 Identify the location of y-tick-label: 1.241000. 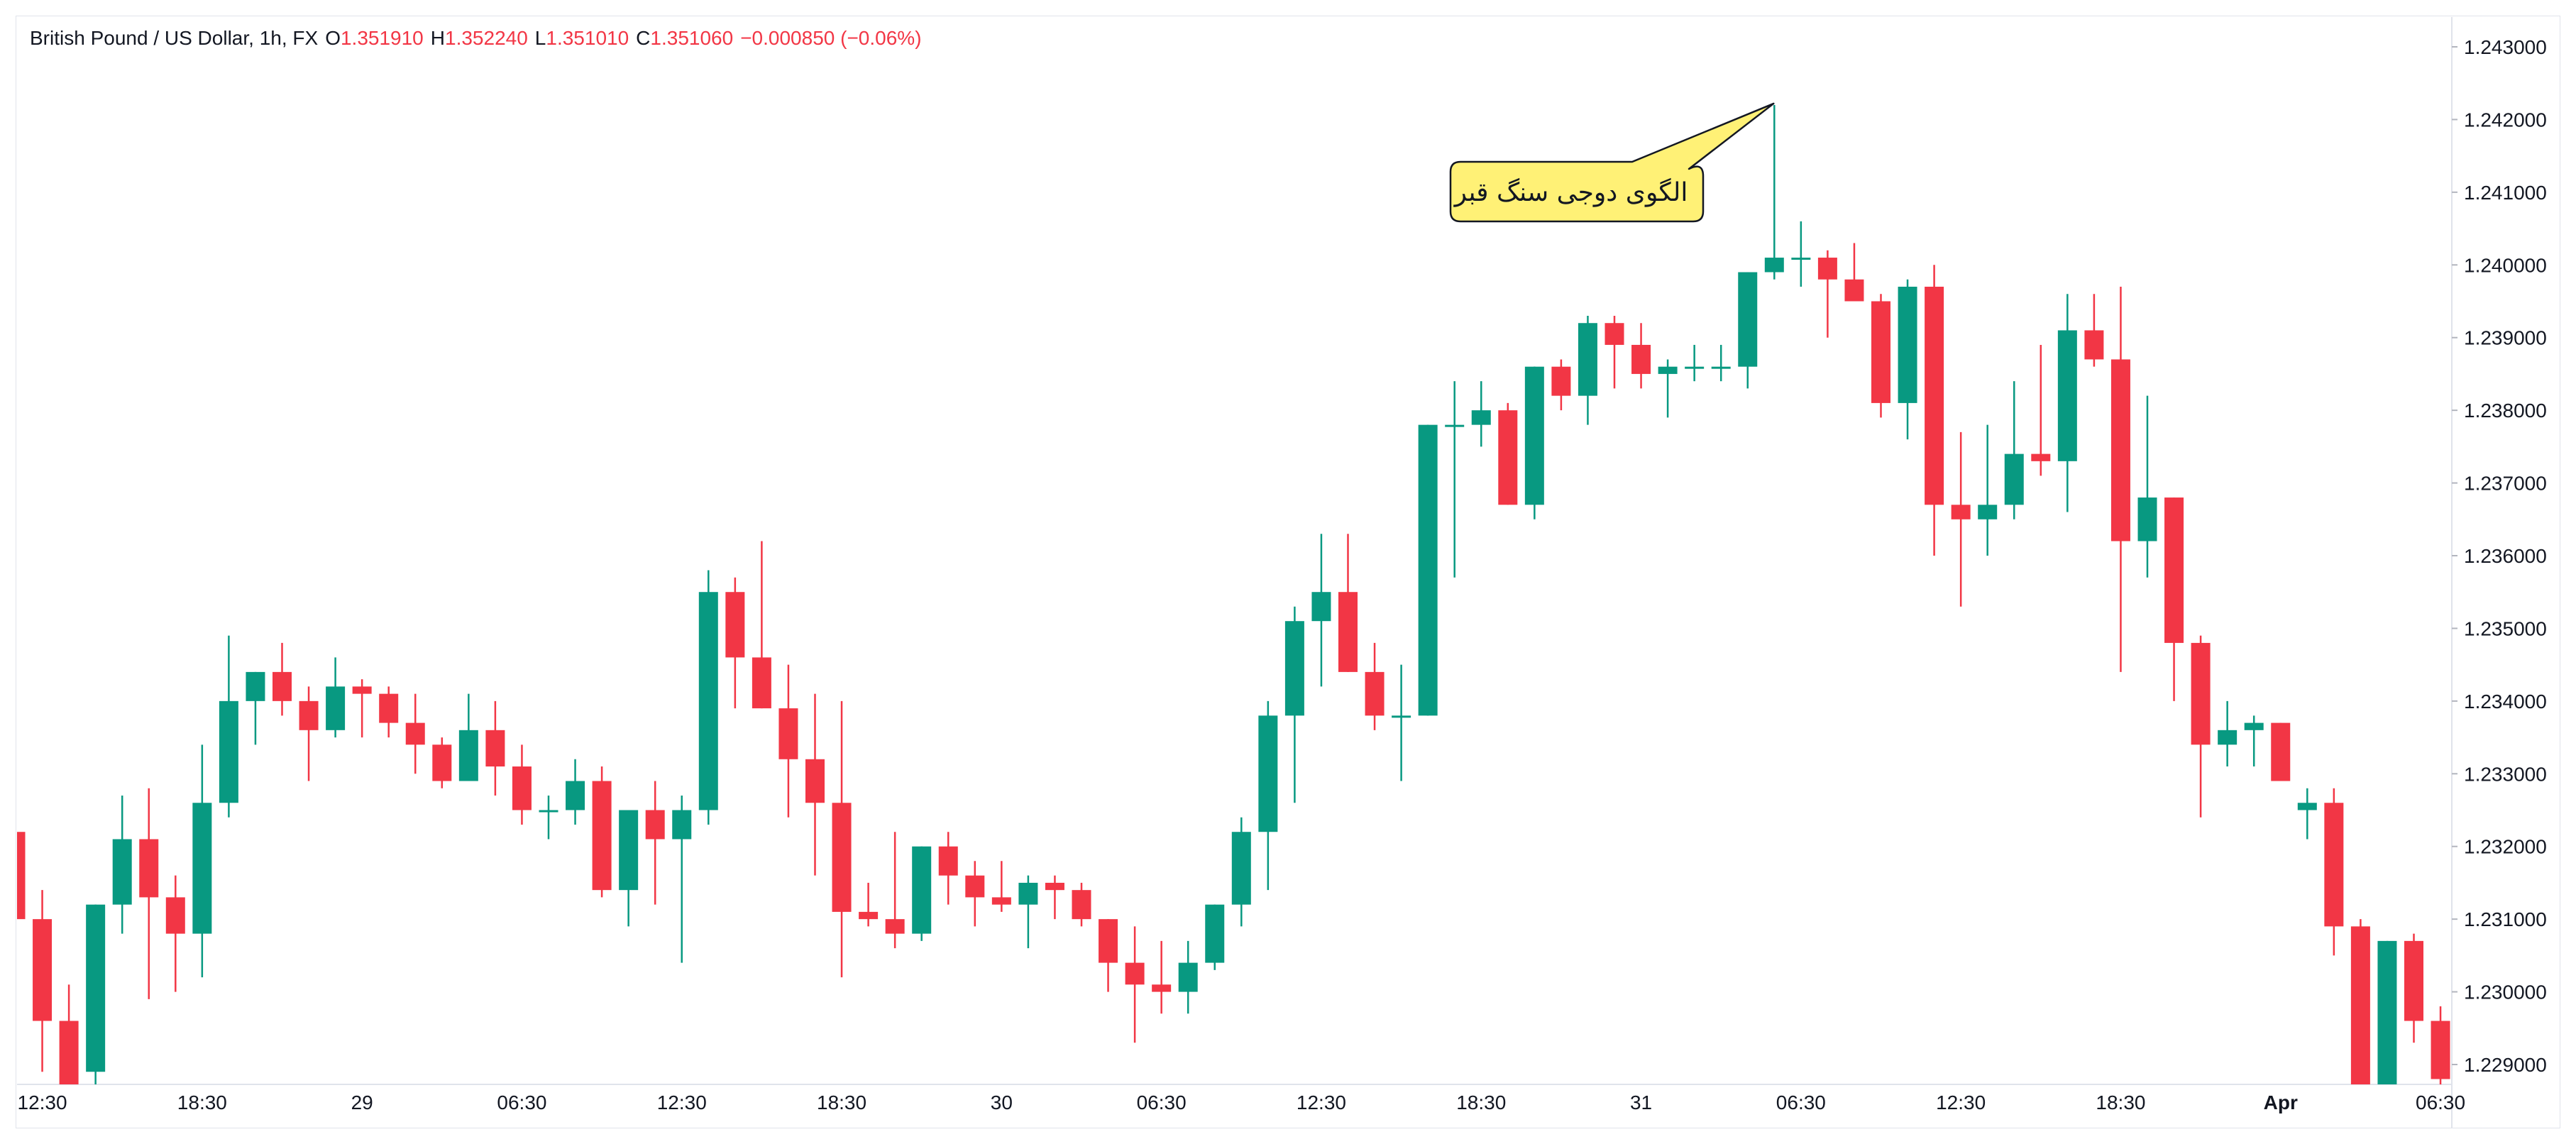
(2505, 193).